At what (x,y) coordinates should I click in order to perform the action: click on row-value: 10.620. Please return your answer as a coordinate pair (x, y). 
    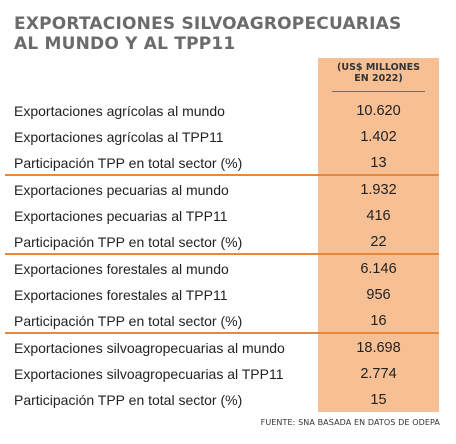
    Looking at the image, I should click on (378, 111).